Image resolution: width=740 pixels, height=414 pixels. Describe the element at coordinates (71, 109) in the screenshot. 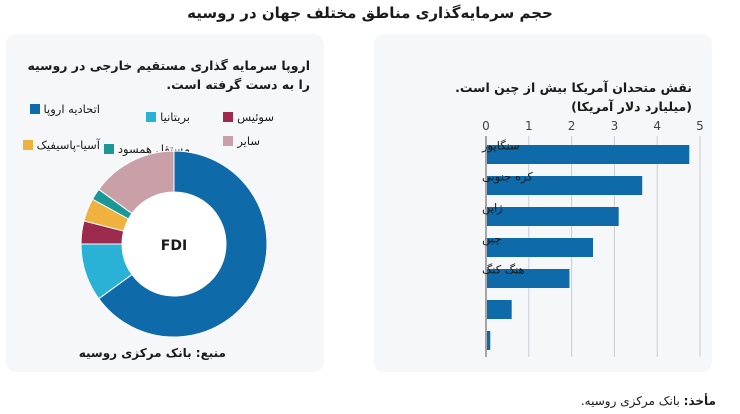

I see `legend-label-eu: اتحادیه اروپا` at that location.